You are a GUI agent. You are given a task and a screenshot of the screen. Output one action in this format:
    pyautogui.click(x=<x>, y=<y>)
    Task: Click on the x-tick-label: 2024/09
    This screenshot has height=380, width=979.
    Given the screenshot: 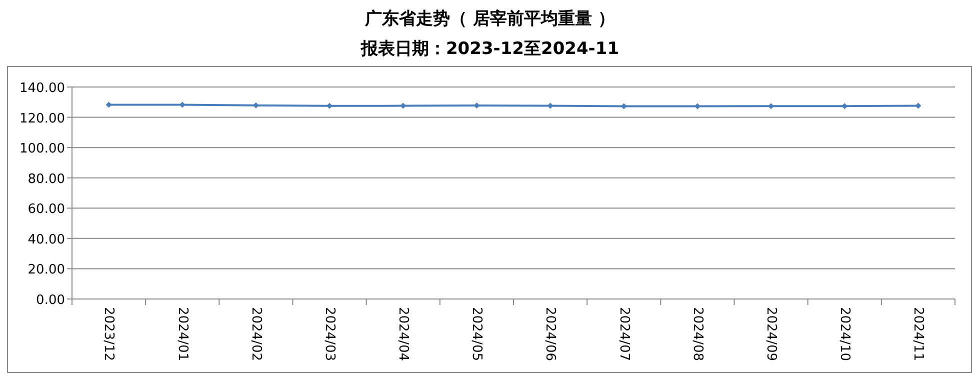 What is the action you would take?
    pyautogui.click(x=770, y=334)
    